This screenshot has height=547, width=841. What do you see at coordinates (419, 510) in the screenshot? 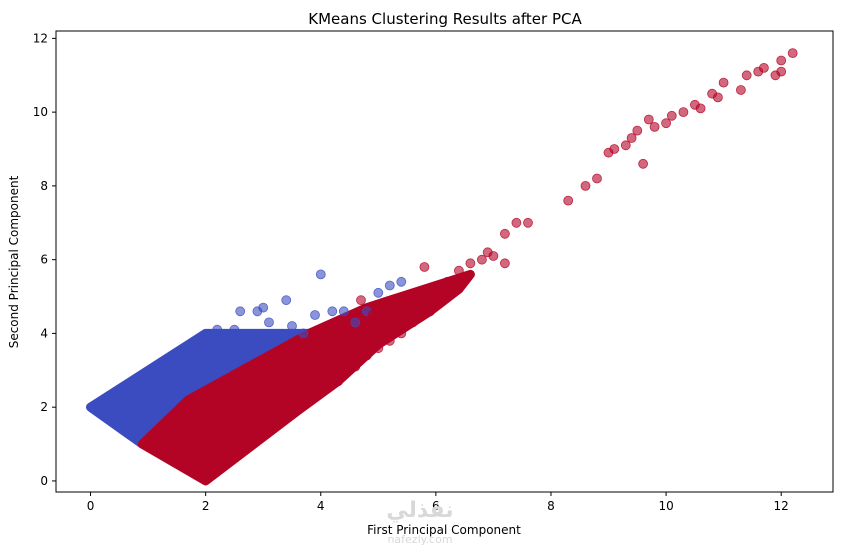
I see `watermark-main: نفذلي` at bounding box center [419, 510].